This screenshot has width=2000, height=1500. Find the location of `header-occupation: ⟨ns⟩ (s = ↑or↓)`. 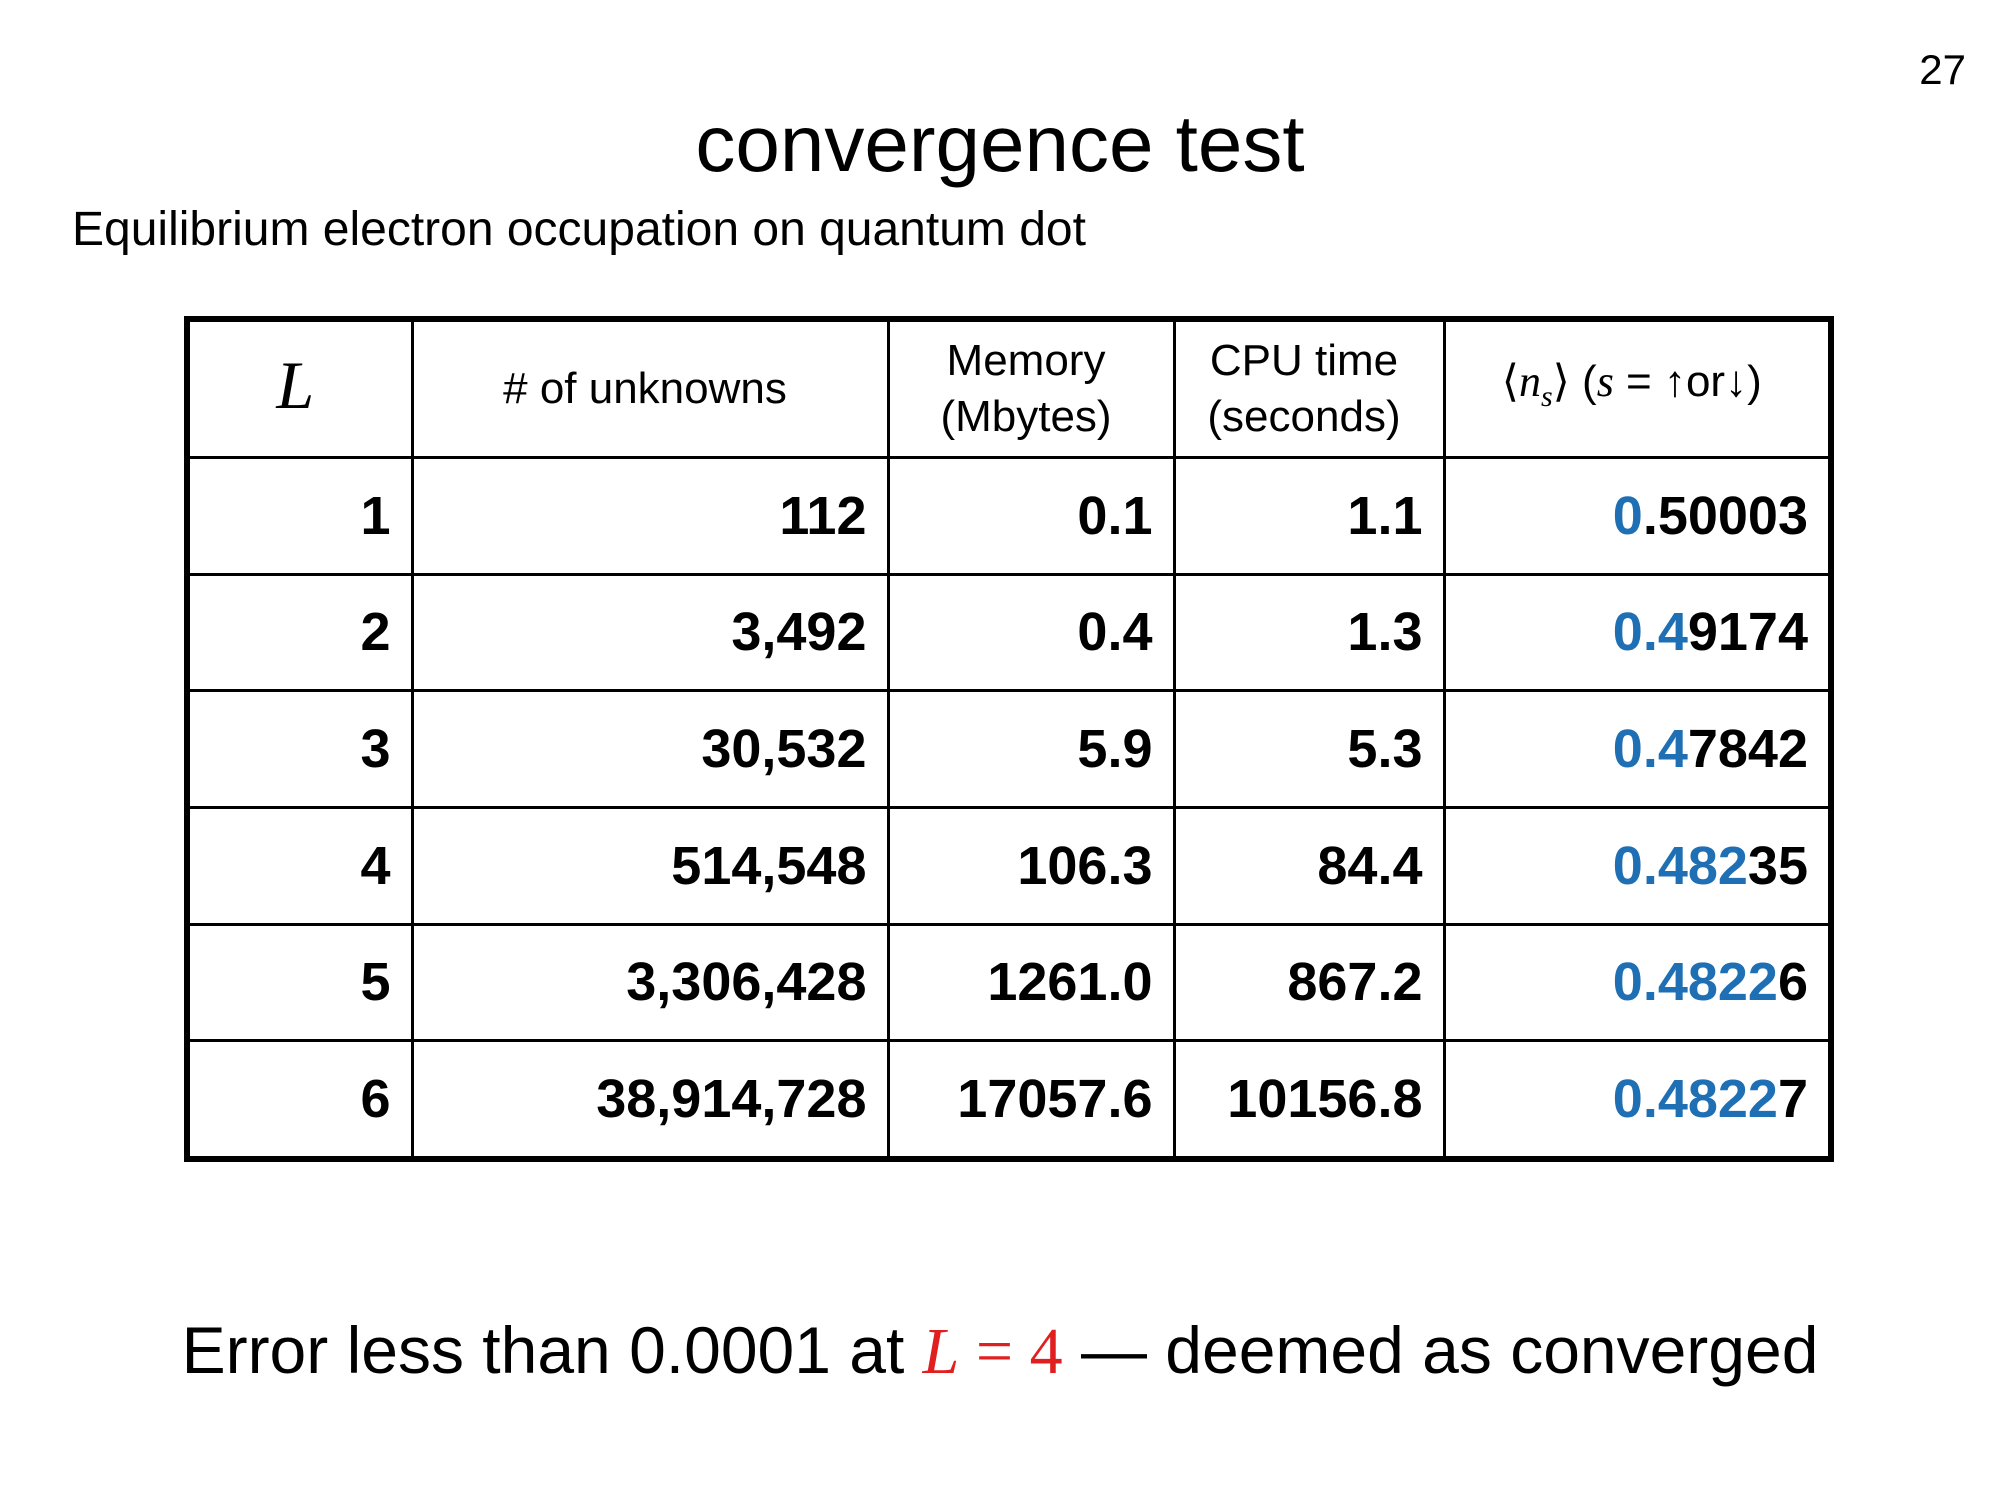

header-occupation: ⟨ns⟩ (s = ↑or↓) is located at coordinates (1637, 388).